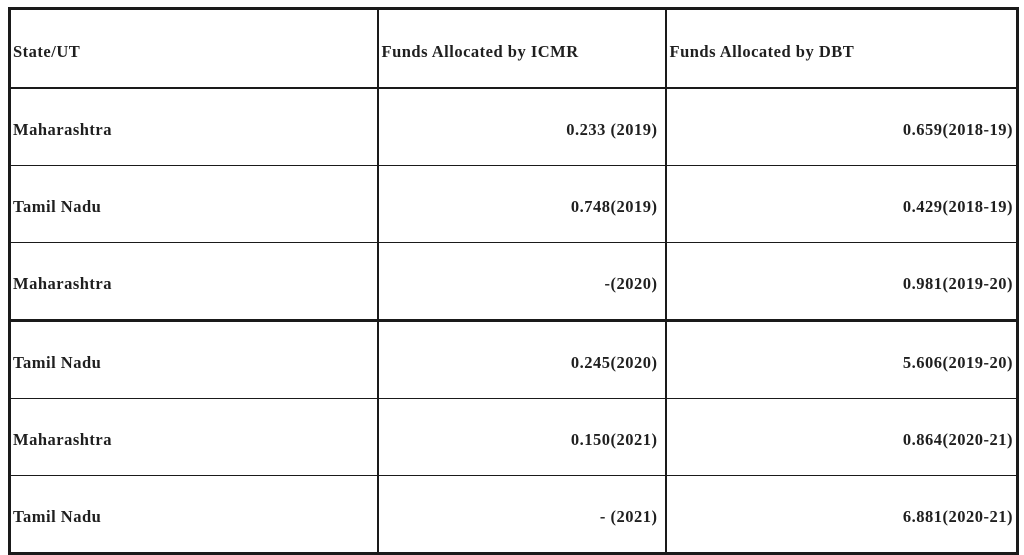 The image size is (1024, 555). What do you see at coordinates (841, 359) in the screenshot?
I see `dbt-value-cell: 5.606(2019-20)` at bounding box center [841, 359].